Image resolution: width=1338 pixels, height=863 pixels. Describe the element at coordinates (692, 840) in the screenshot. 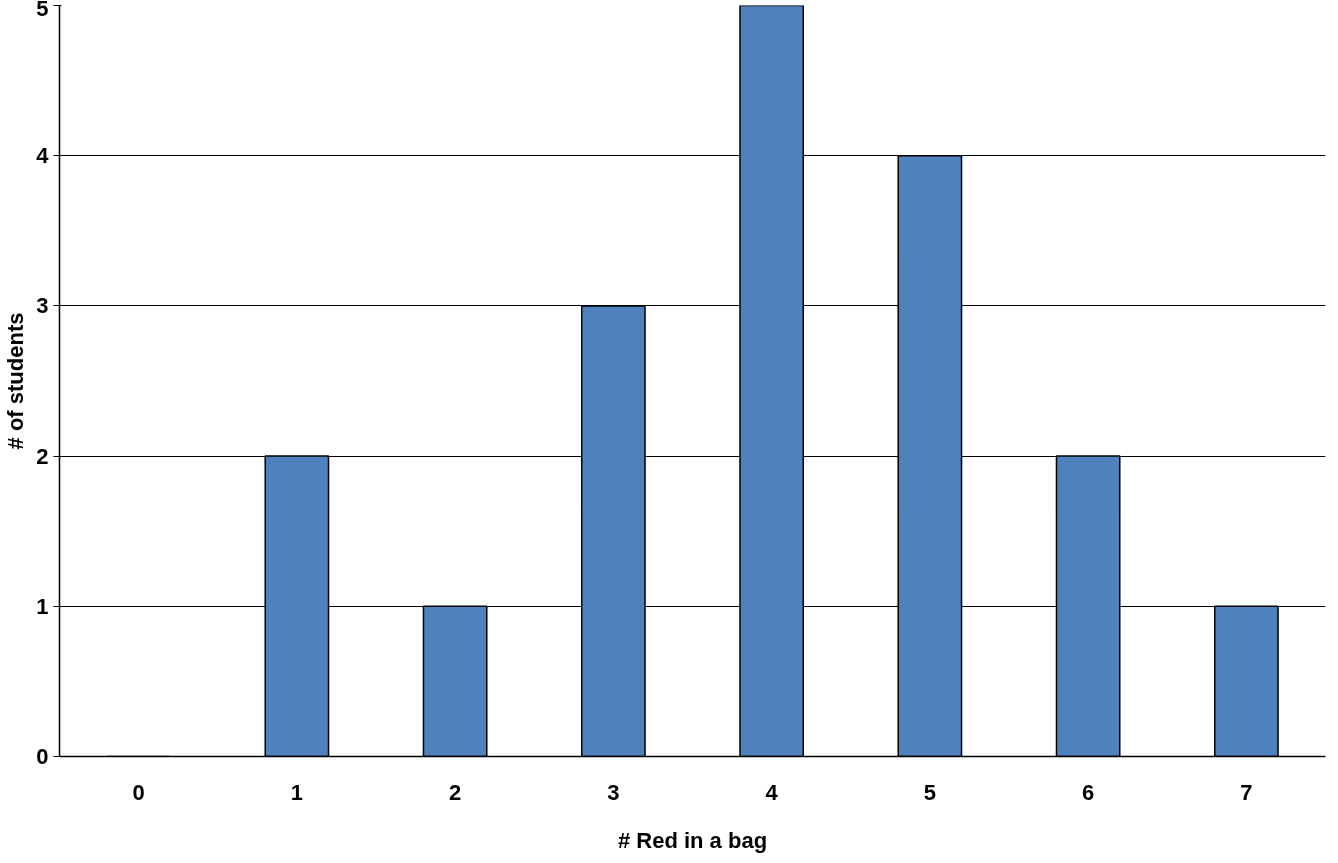

I see `x-axis-title: # Red in a bag` at that location.